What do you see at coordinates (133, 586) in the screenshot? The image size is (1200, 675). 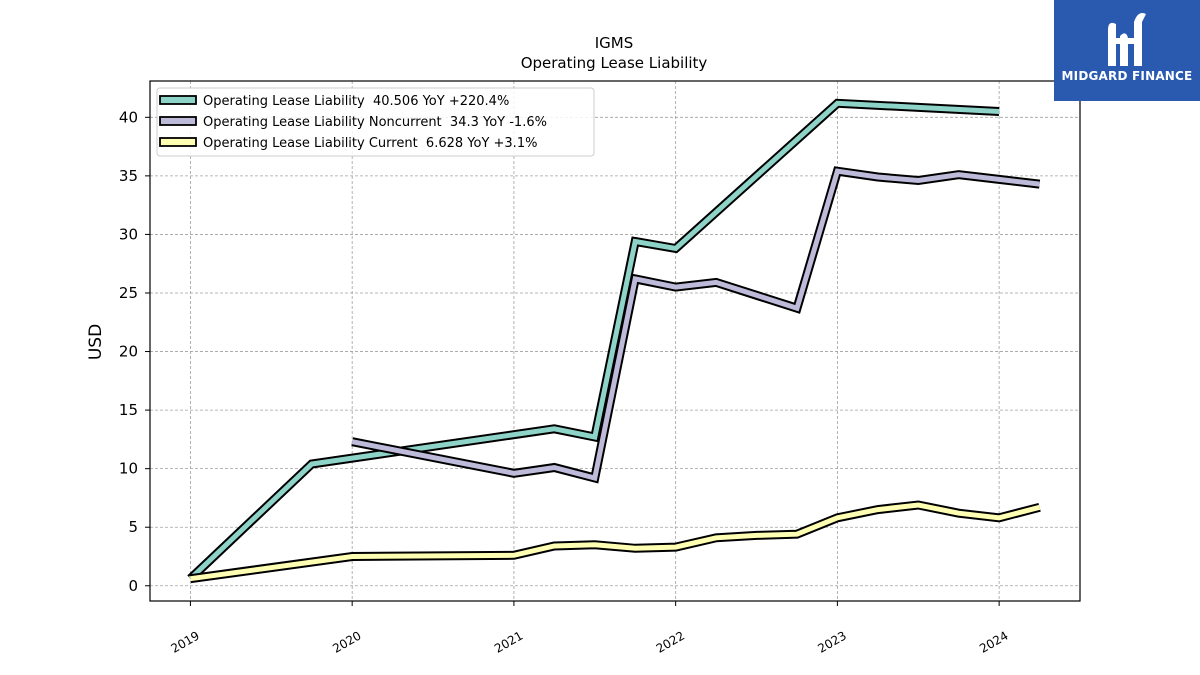 I see `y-tick-label: 0` at bounding box center [133, 586].